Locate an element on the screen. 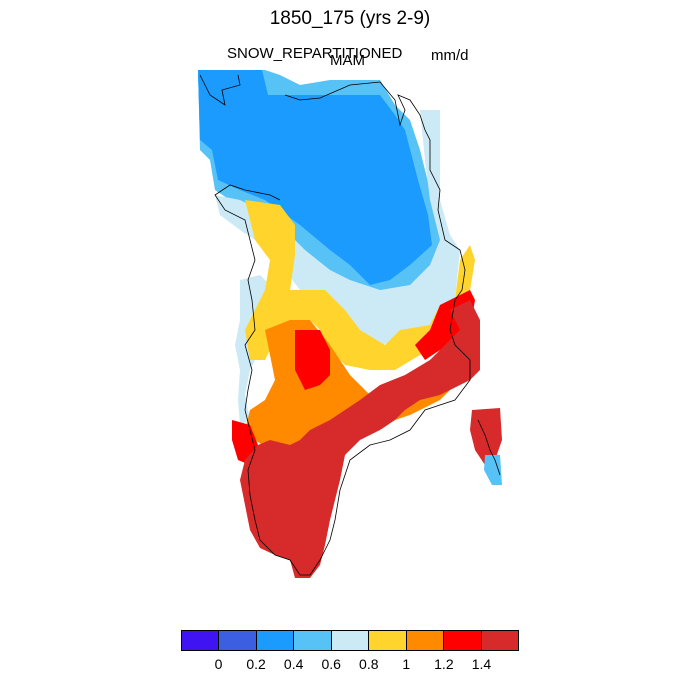 The width and height of the screenshot is (700, 700). season-label: MAM is located at coordinates (347, 60).